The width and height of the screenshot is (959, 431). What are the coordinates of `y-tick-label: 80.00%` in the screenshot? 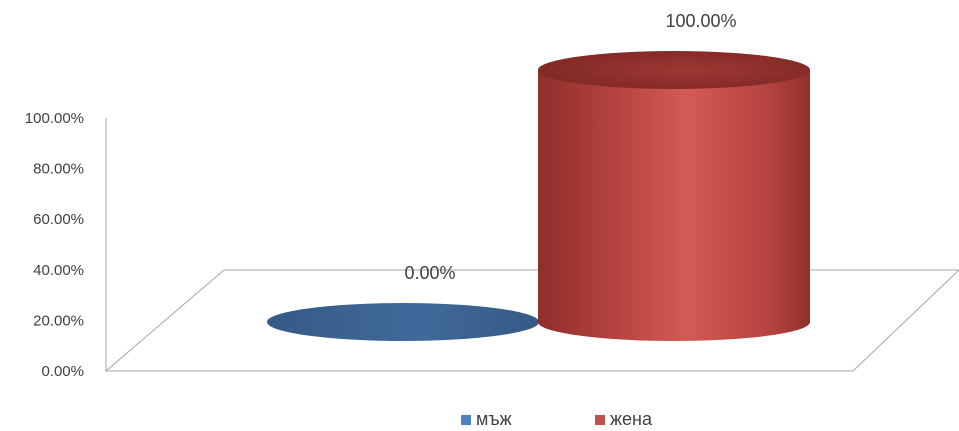 It's located at (58, 169).